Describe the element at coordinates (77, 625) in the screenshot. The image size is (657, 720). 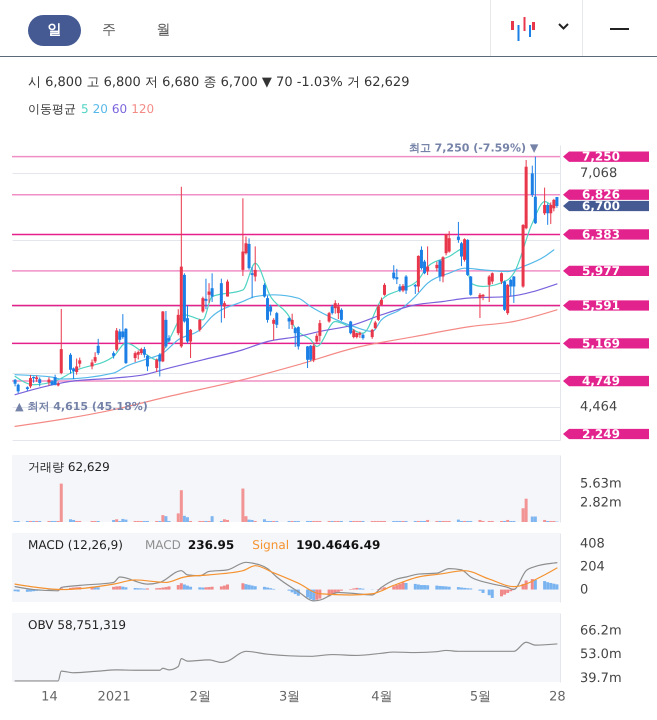
I see `chart-title: OBV 58,751,319` at that location.